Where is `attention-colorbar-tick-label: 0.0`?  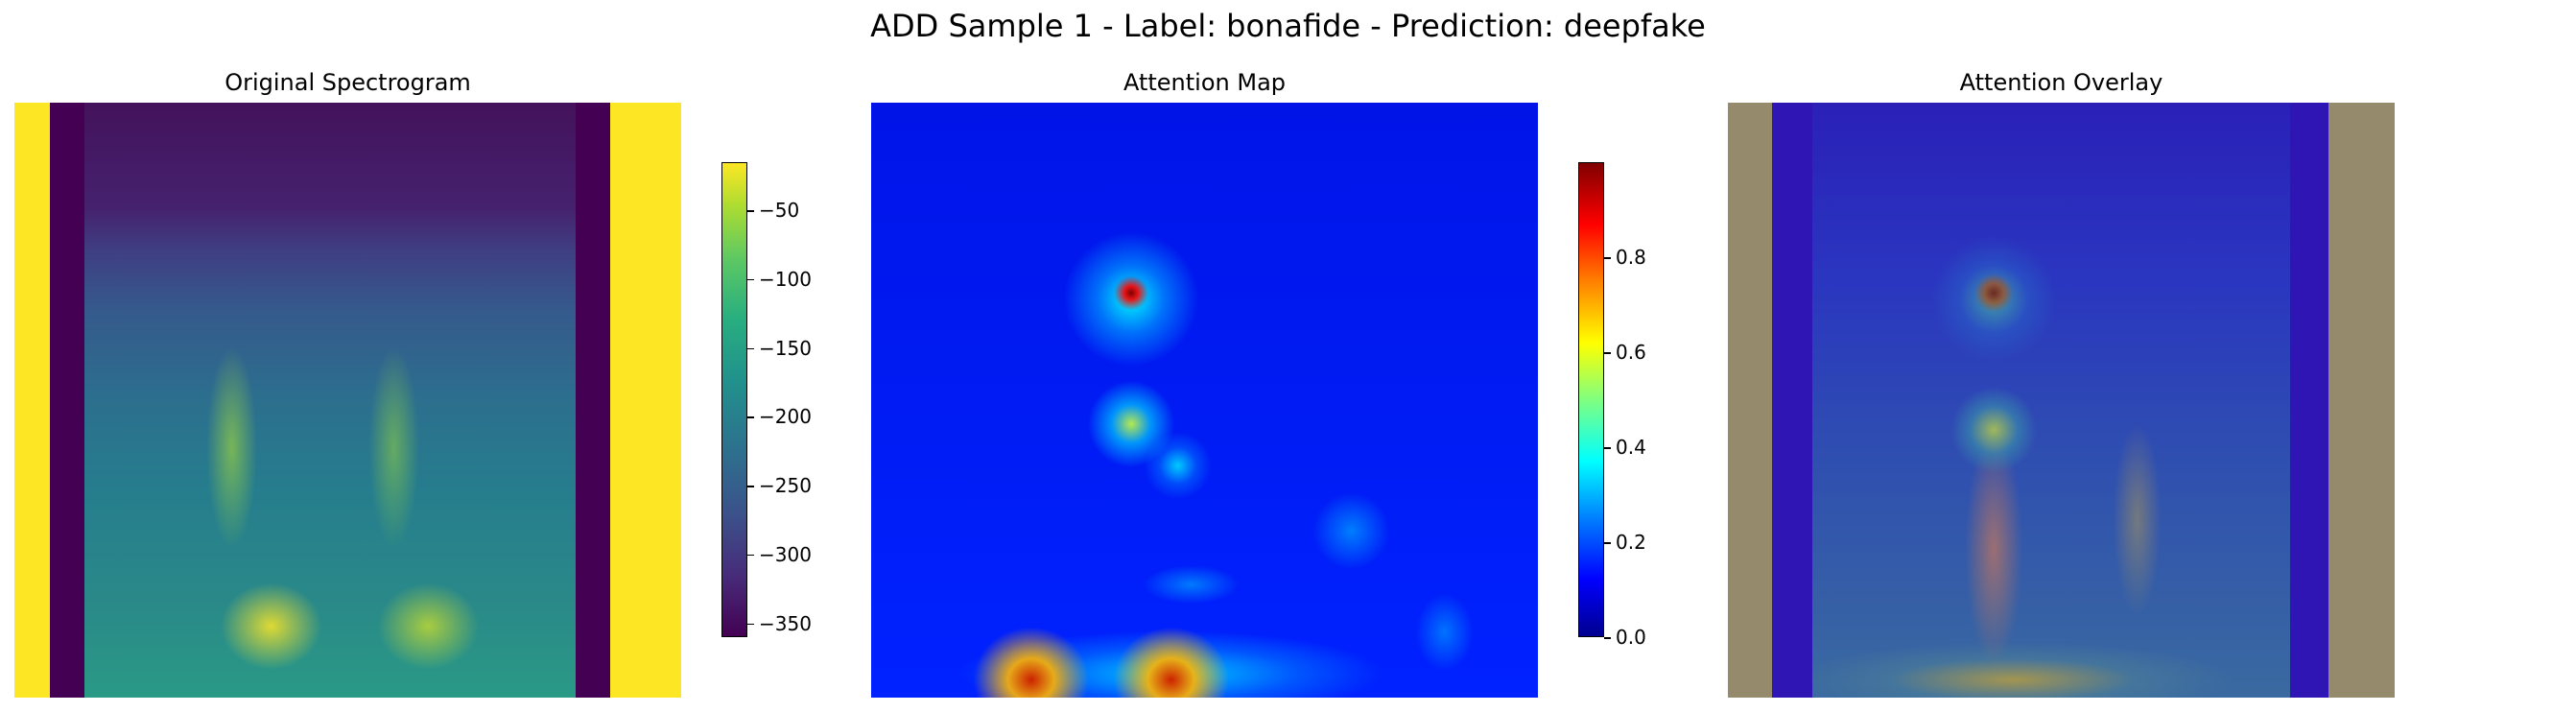
attention-colorbar-tick-label: 0.0 is located at coordinates (1631, 637).